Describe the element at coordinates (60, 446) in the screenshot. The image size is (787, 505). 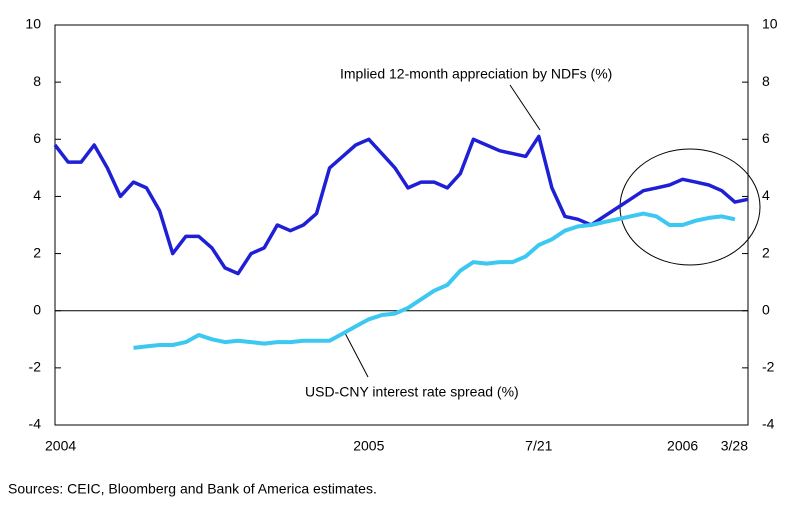
I see `x-tick-label: 2004` at that location.